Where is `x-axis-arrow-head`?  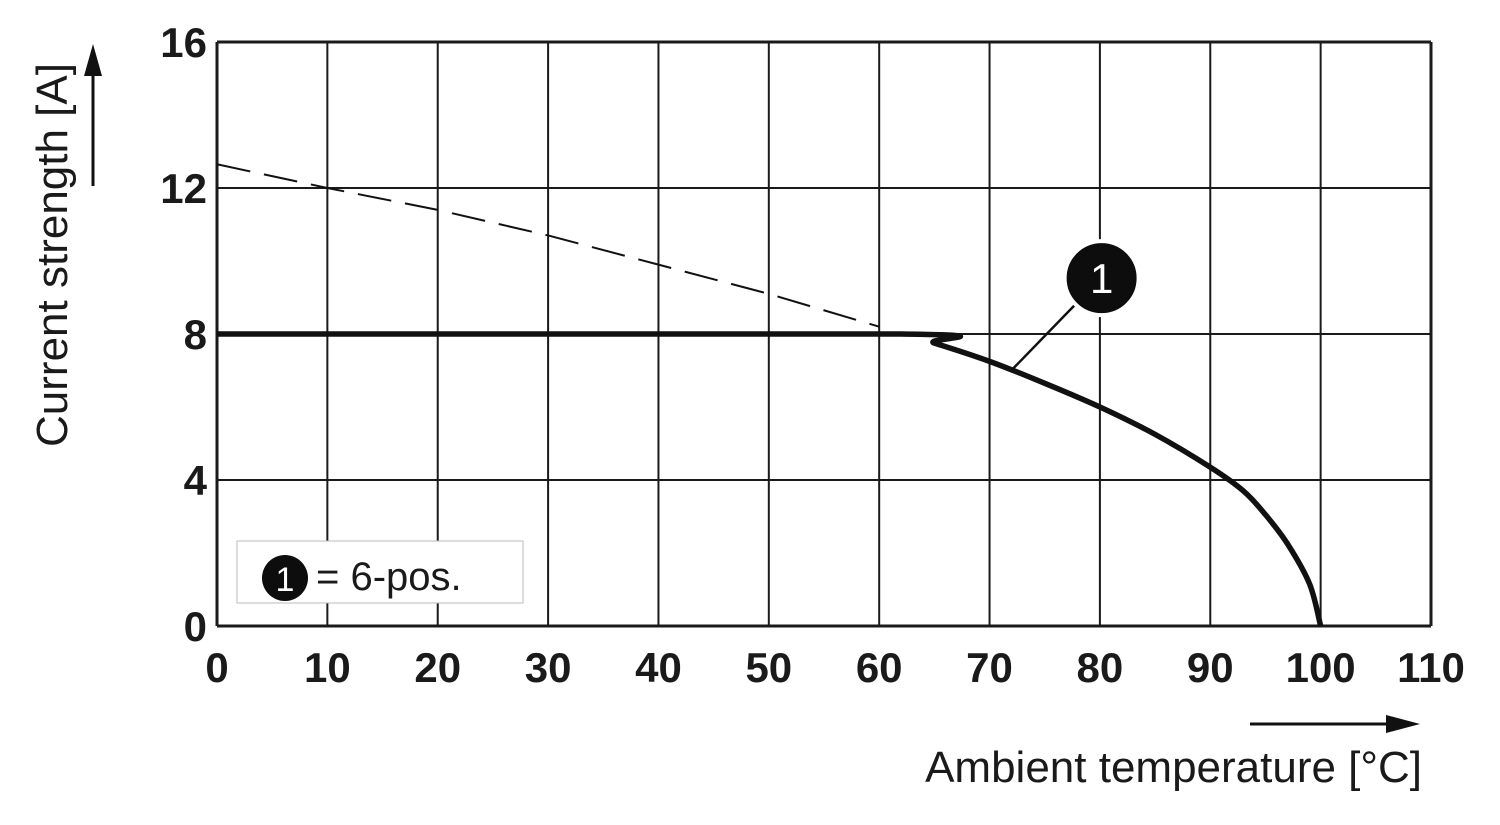 x-axis-arrow-head is located at coordinates (1403, 724).